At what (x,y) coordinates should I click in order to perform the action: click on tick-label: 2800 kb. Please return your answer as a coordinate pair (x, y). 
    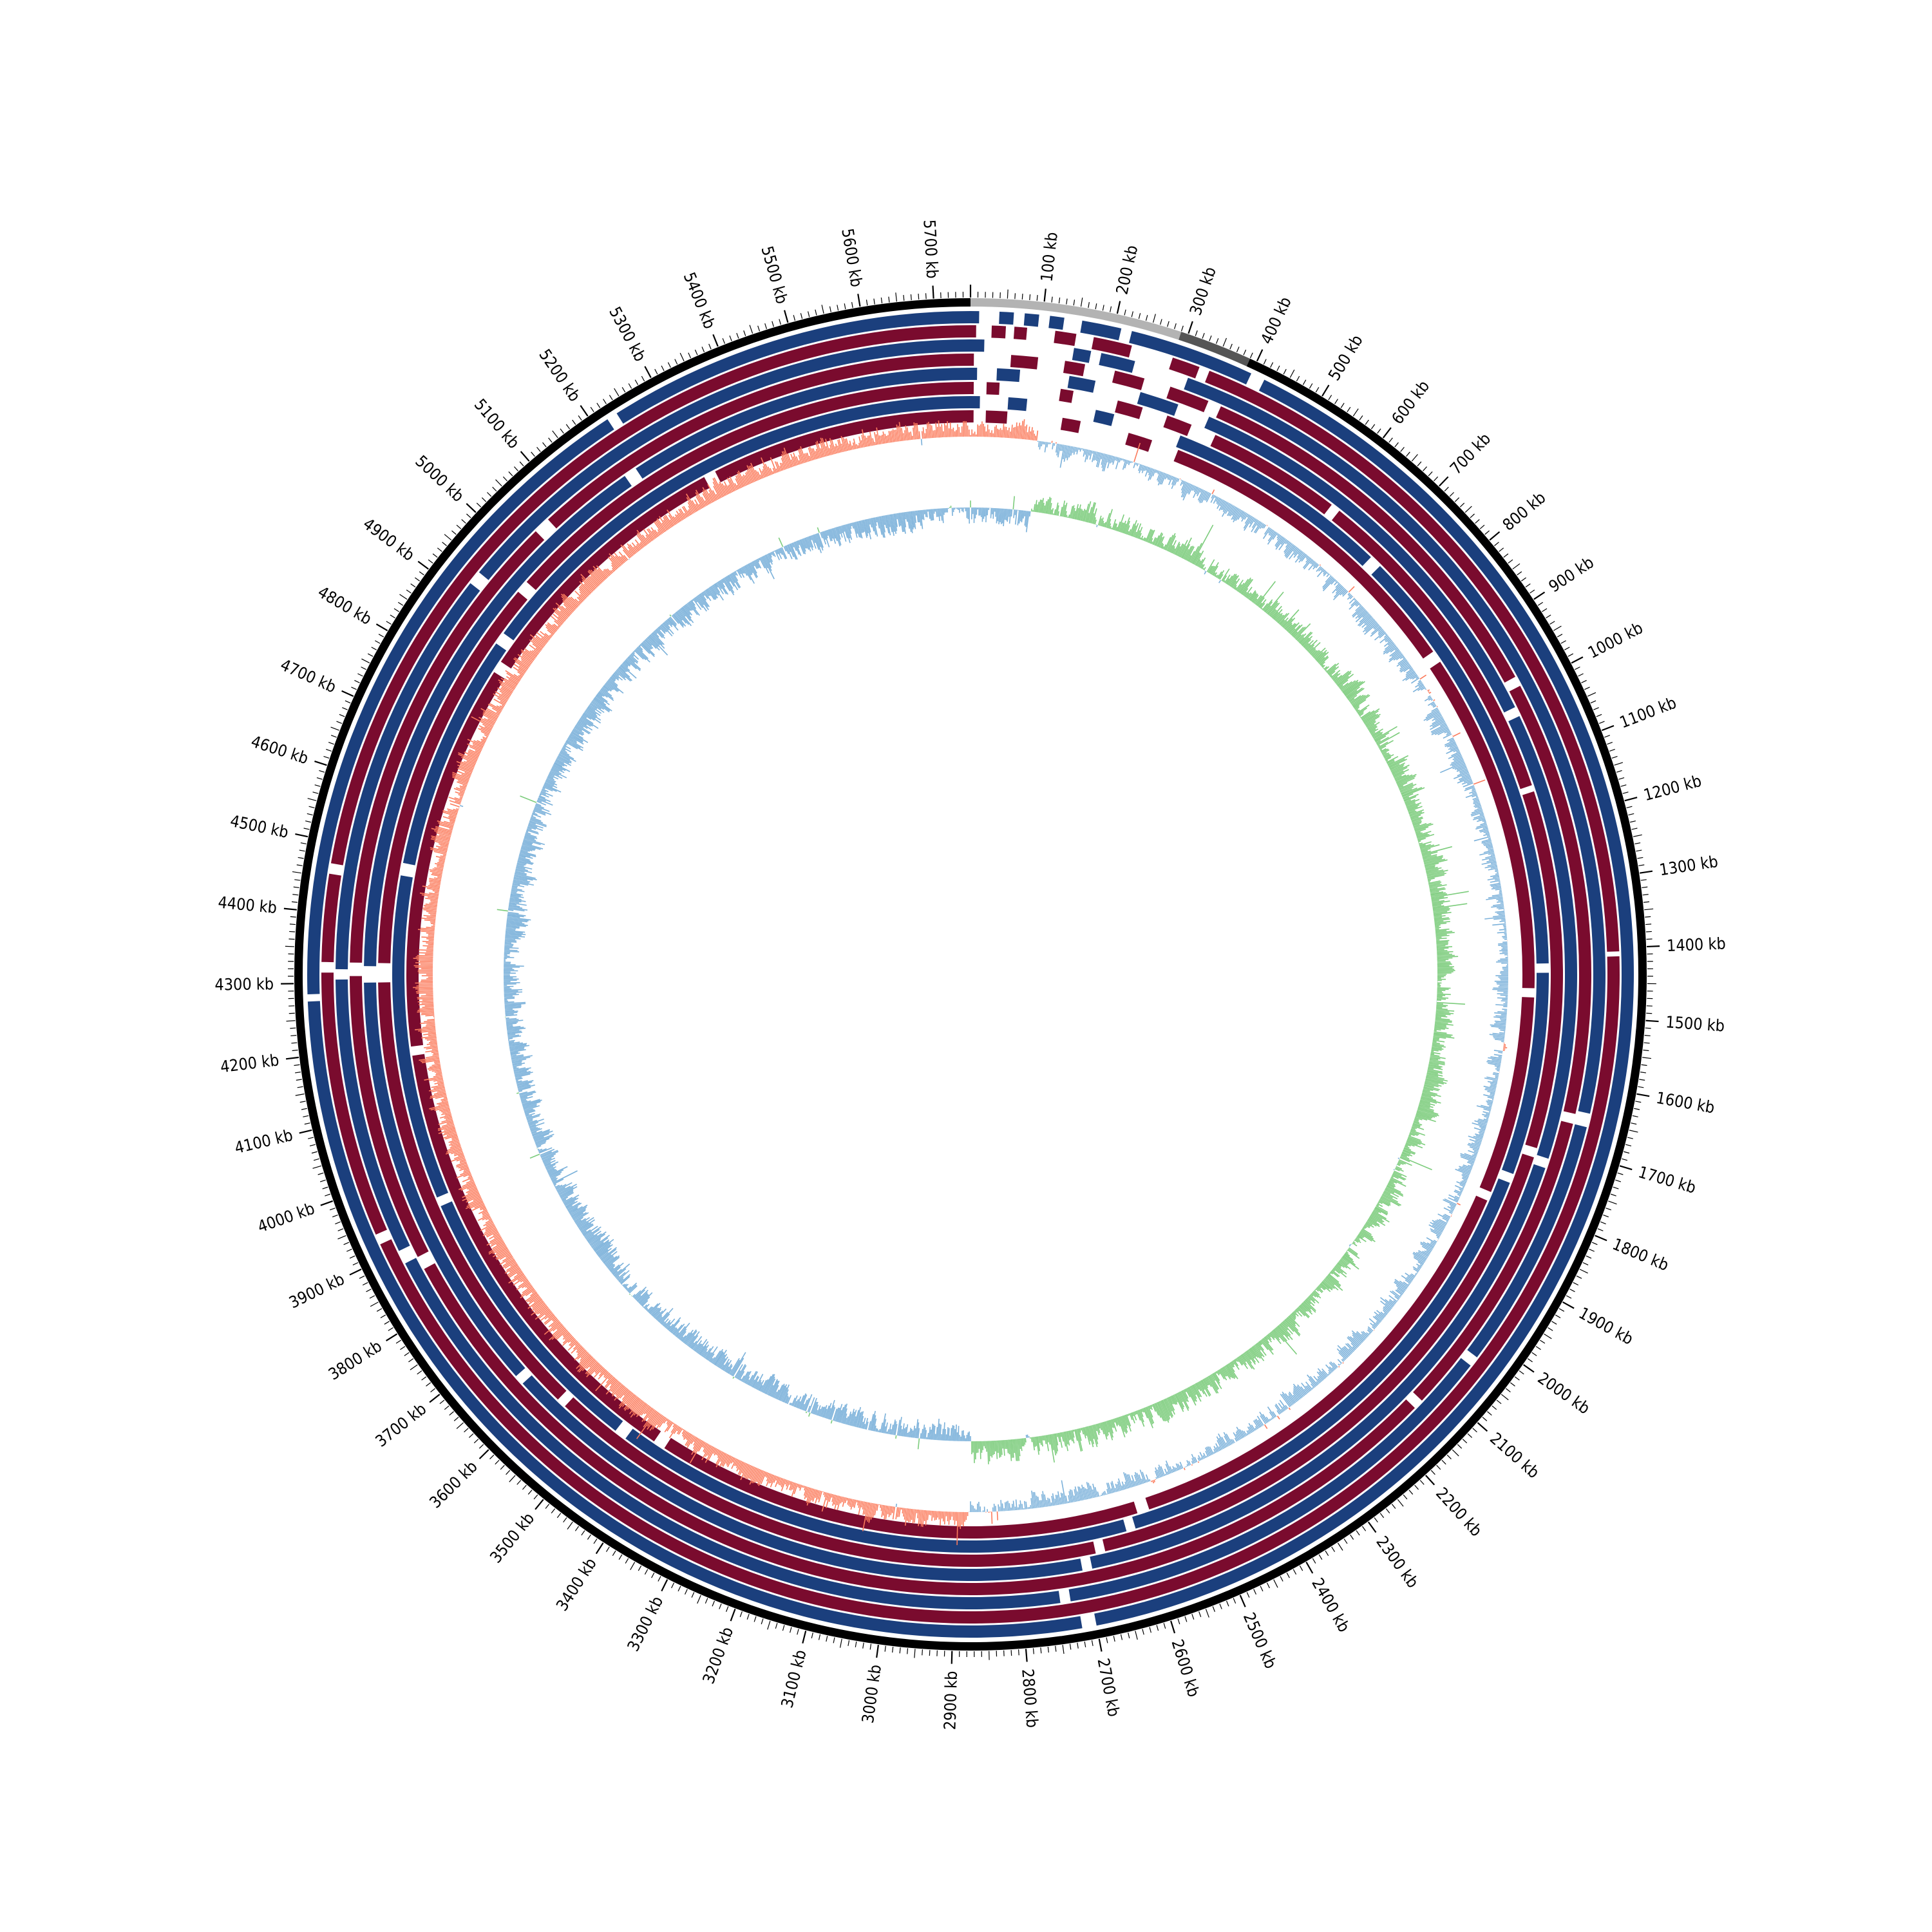
    Looking at the image, I should click on (1029, 1698).